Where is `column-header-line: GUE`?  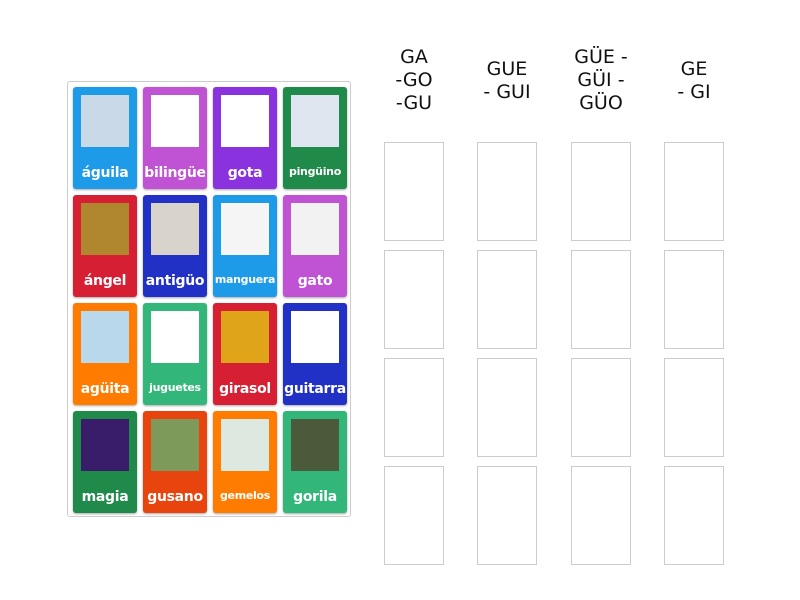 column-header-line: GUE is located at coordinates (507, 69).